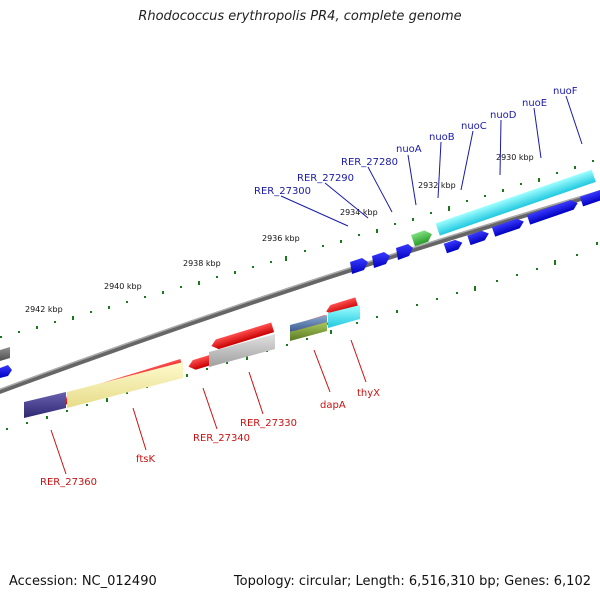  Describe the element at coordinates (202, 263) in the screenshot. I see `tick-label: 2938 kbp` at that location.